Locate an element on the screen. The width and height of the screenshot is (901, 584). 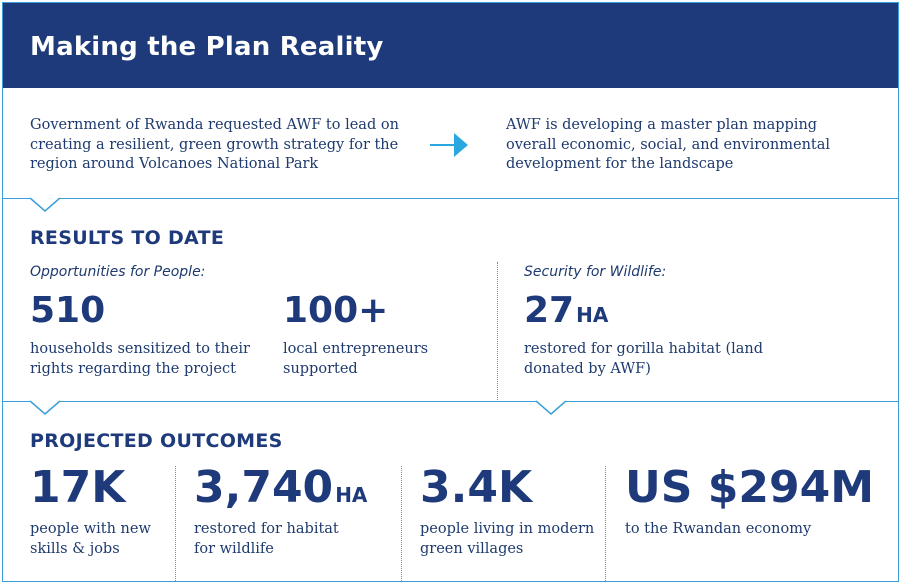
stat-caption-habitat: restored for habitat for wildlife is located at coordinates (266, 539).